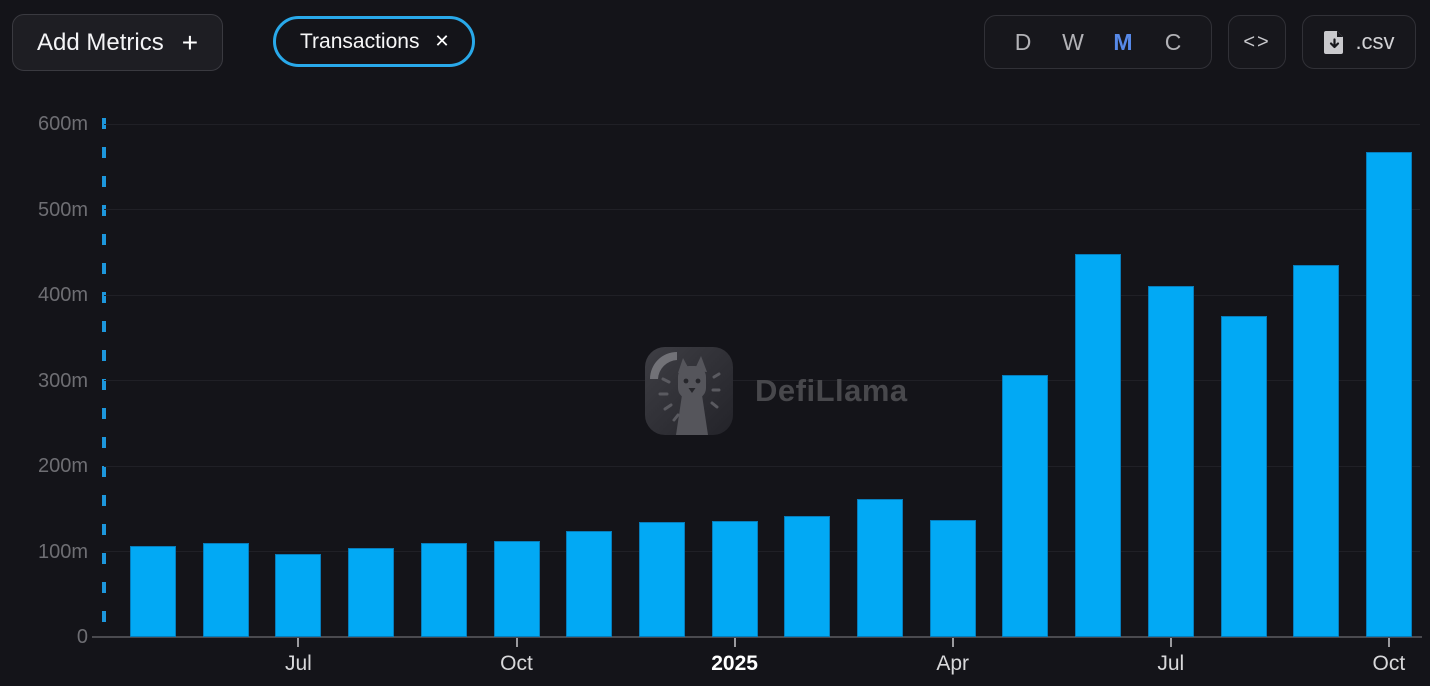 The image size is (1430, 686). I want to click on embed-code-icon: <>, so click(1257, 41).